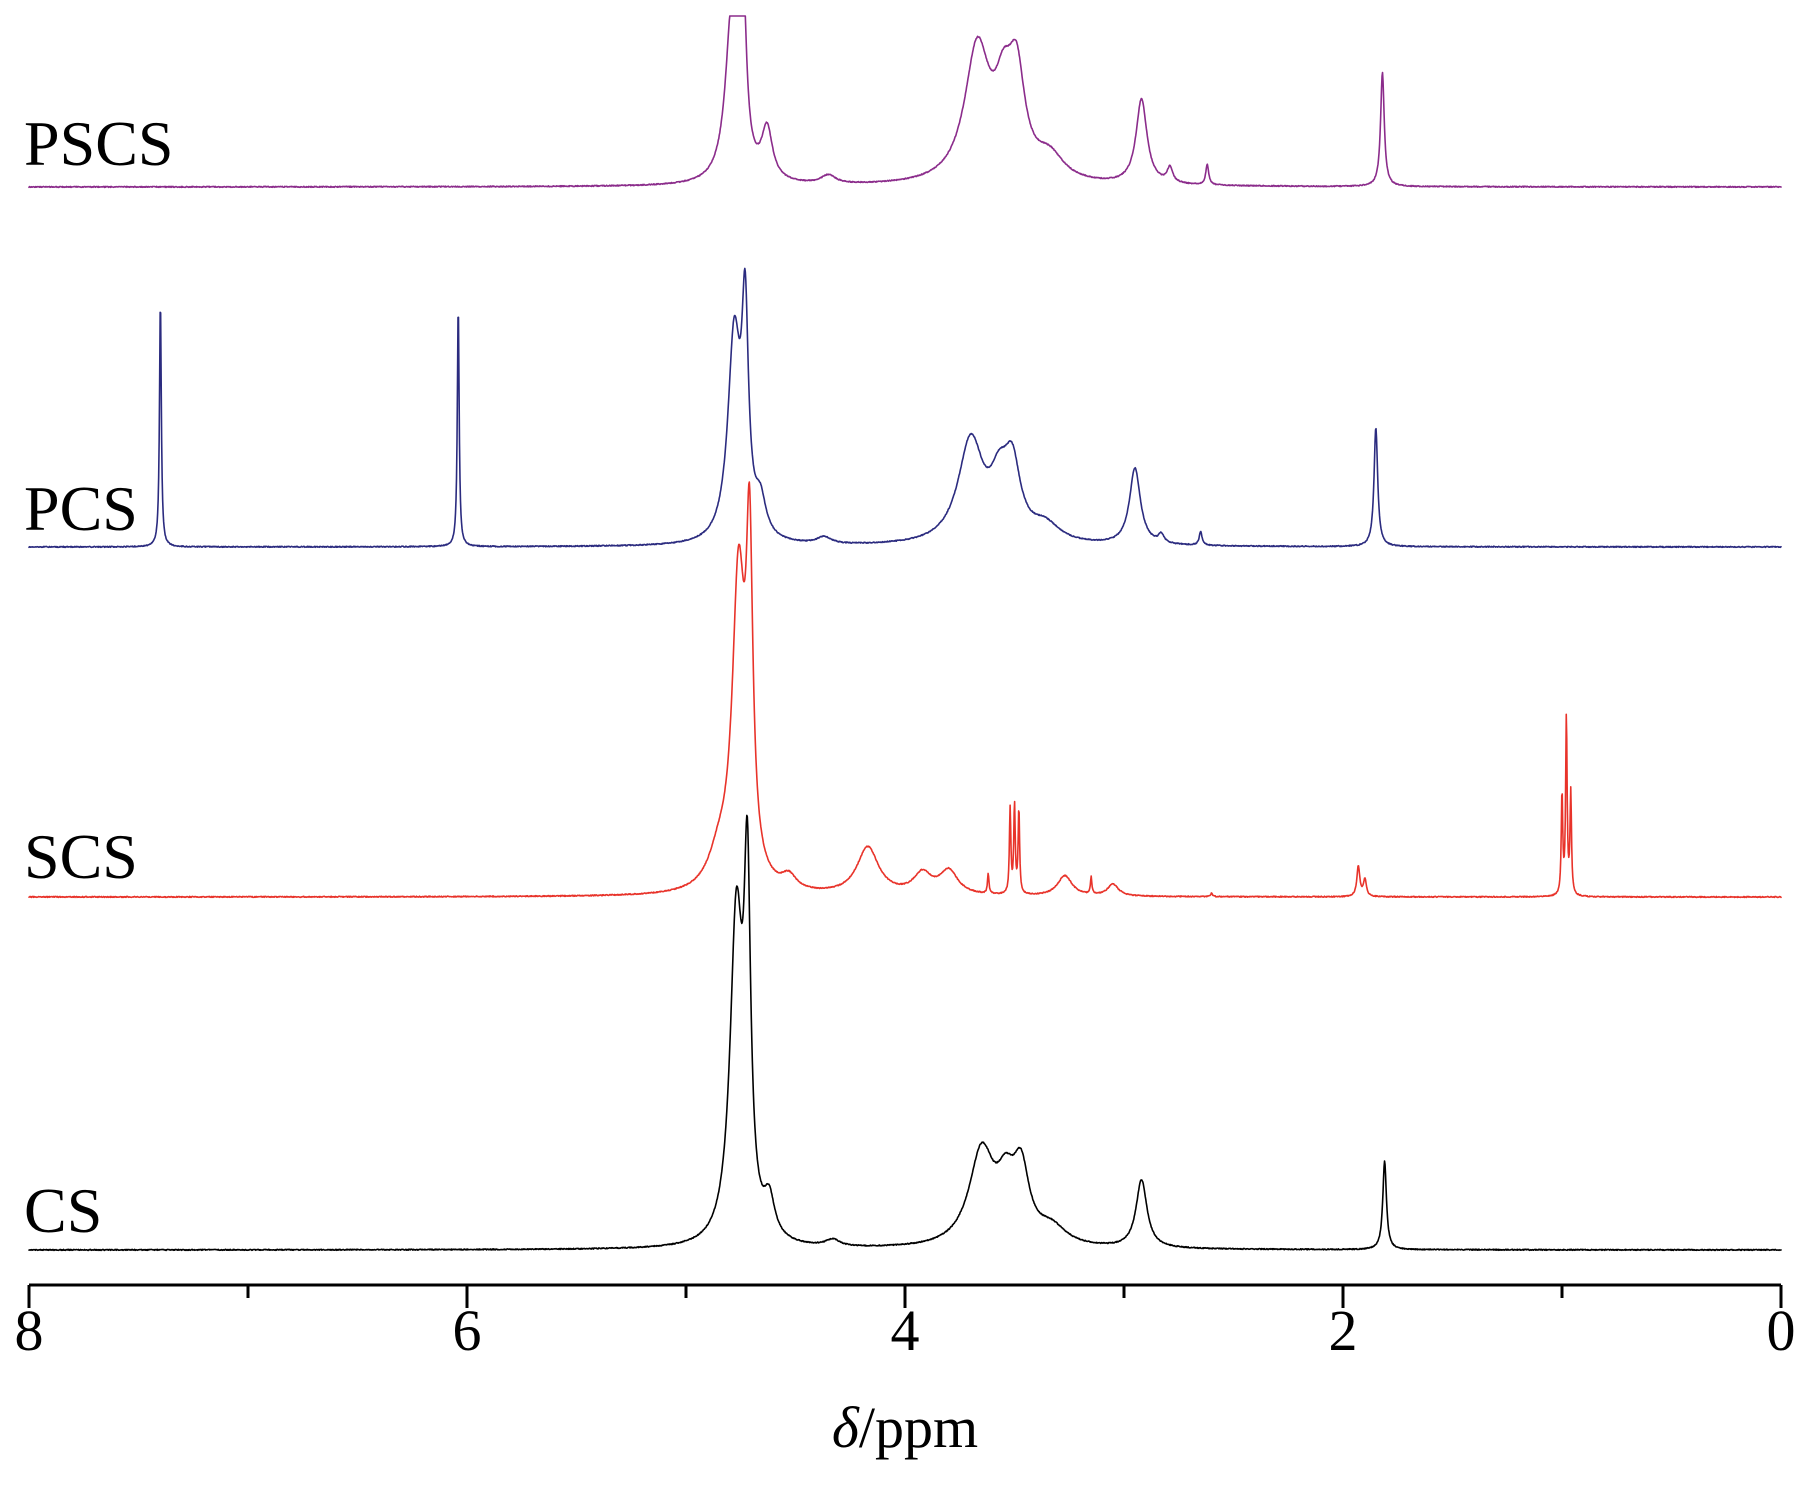  What do you see at coordinates (1781, 1330) in the screenshot?
I see `tick-label-0: 0` at bounding box center [1781, 1330].